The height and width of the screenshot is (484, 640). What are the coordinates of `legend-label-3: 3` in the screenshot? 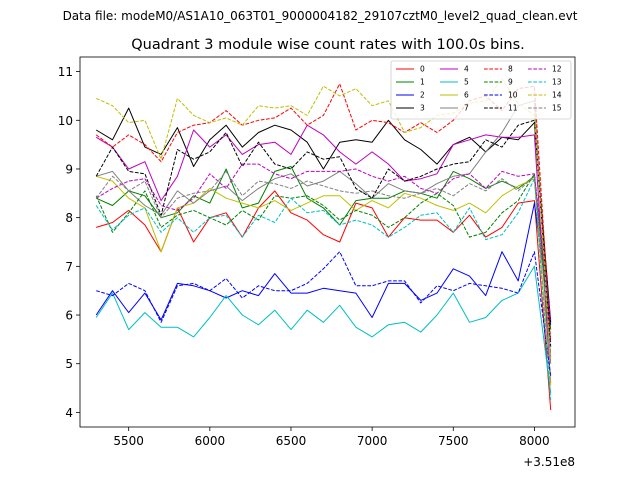 It's located at (422, 108).